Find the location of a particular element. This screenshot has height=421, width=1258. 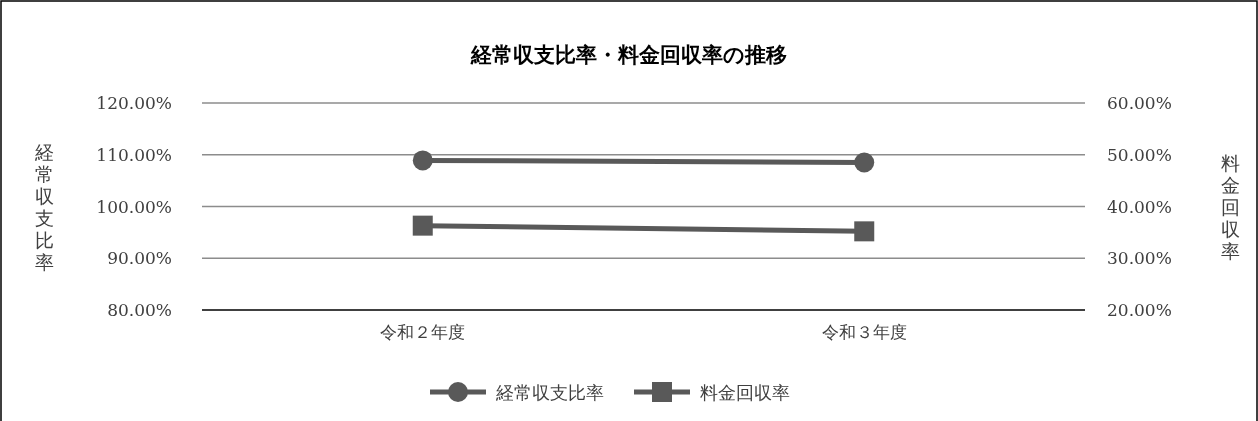

y-axis-title: 経常収支比率 is located at coordinates (43, 206).